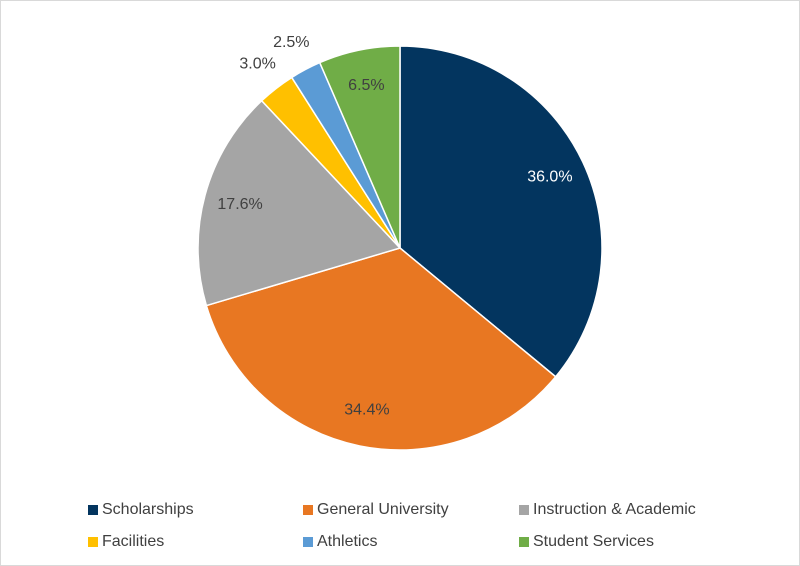 The image size is (800, 566). What do you see at coordinates (291, 42) in the screenshot?
I see `data-label: 2.5%` at bounding box center [291, 42].